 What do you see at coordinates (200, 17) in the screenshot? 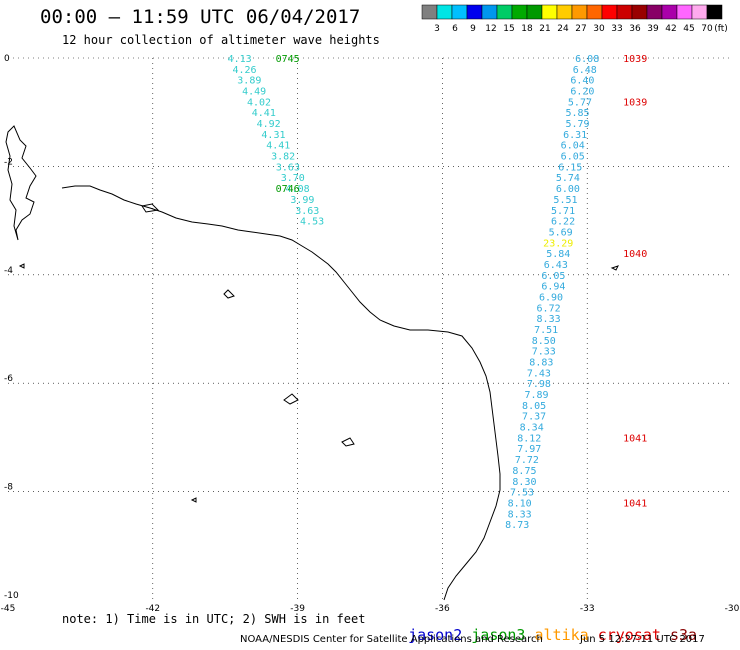
I see `map-title: 00:00 – 11:59 UTC 06/04/2017` at bounding box center [200, 17].